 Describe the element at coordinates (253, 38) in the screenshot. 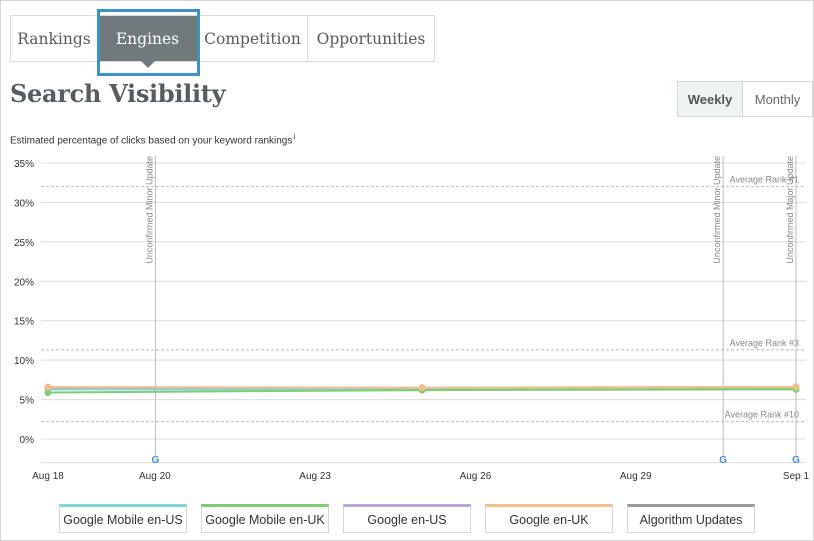

I see `tab-competition: Competition` at that location.